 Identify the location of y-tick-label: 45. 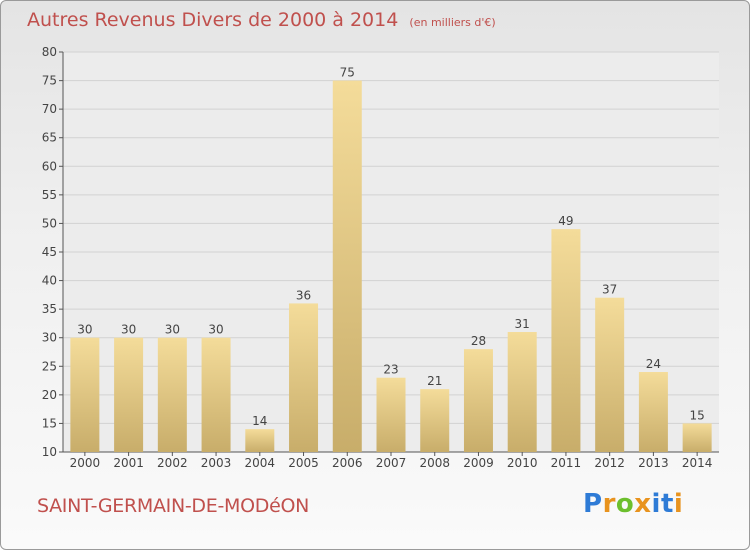
(49, 252).